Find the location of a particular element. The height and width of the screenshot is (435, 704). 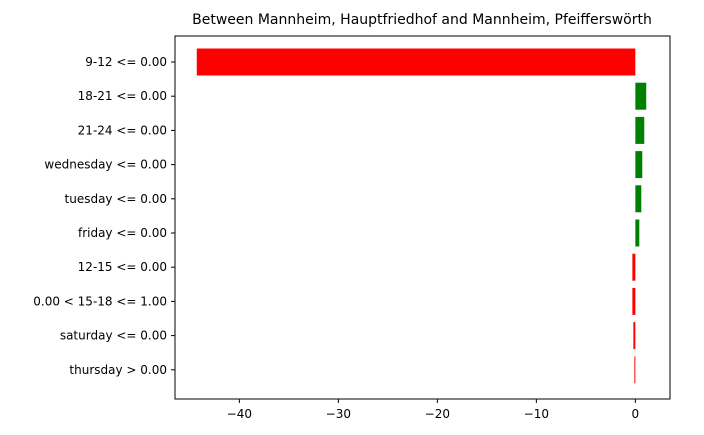

y-tick-label: 9-12 <= 0.00 is located at coordinates (126, 62).